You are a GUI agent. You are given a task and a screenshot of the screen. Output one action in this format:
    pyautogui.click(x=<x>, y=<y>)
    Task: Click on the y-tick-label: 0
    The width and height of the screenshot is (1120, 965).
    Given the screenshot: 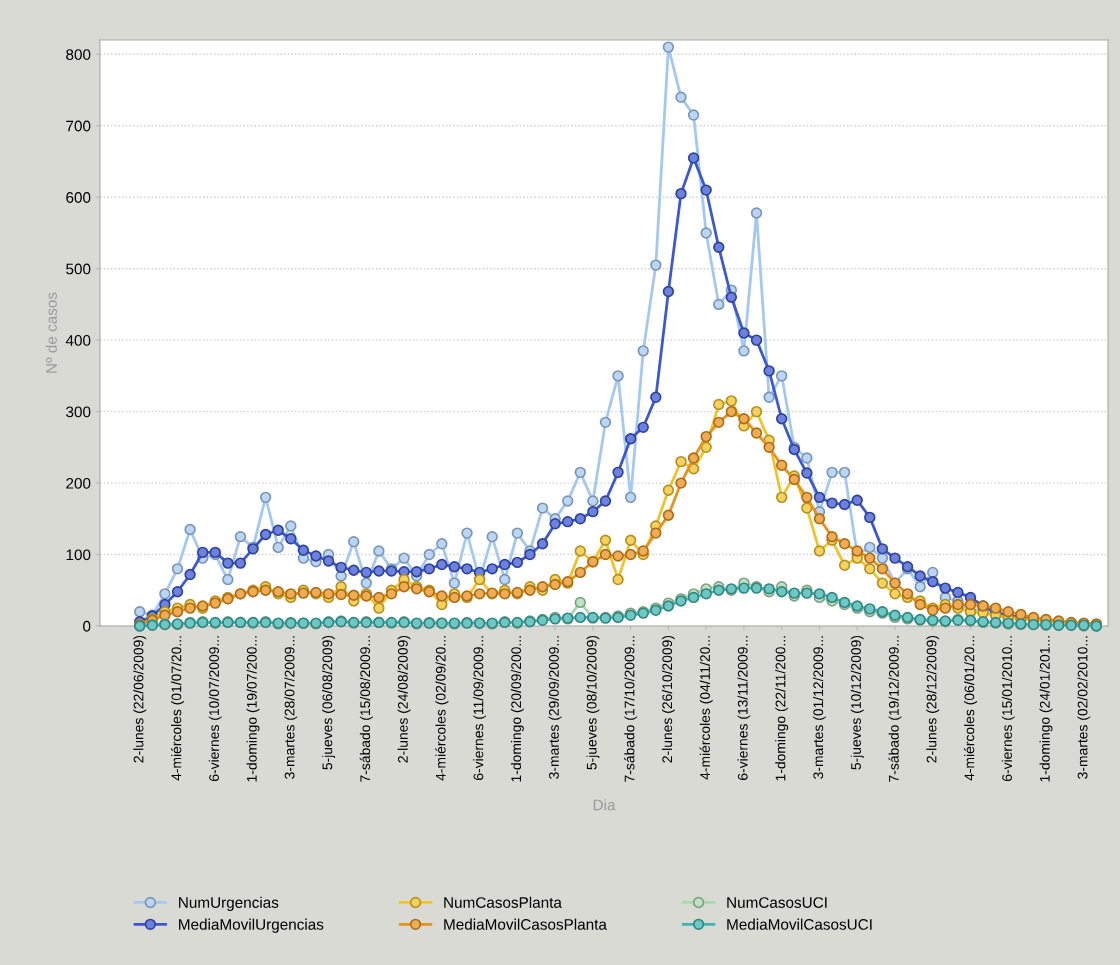 What is the action you would take?
    pyautogui.click(x=87, y=626)
    